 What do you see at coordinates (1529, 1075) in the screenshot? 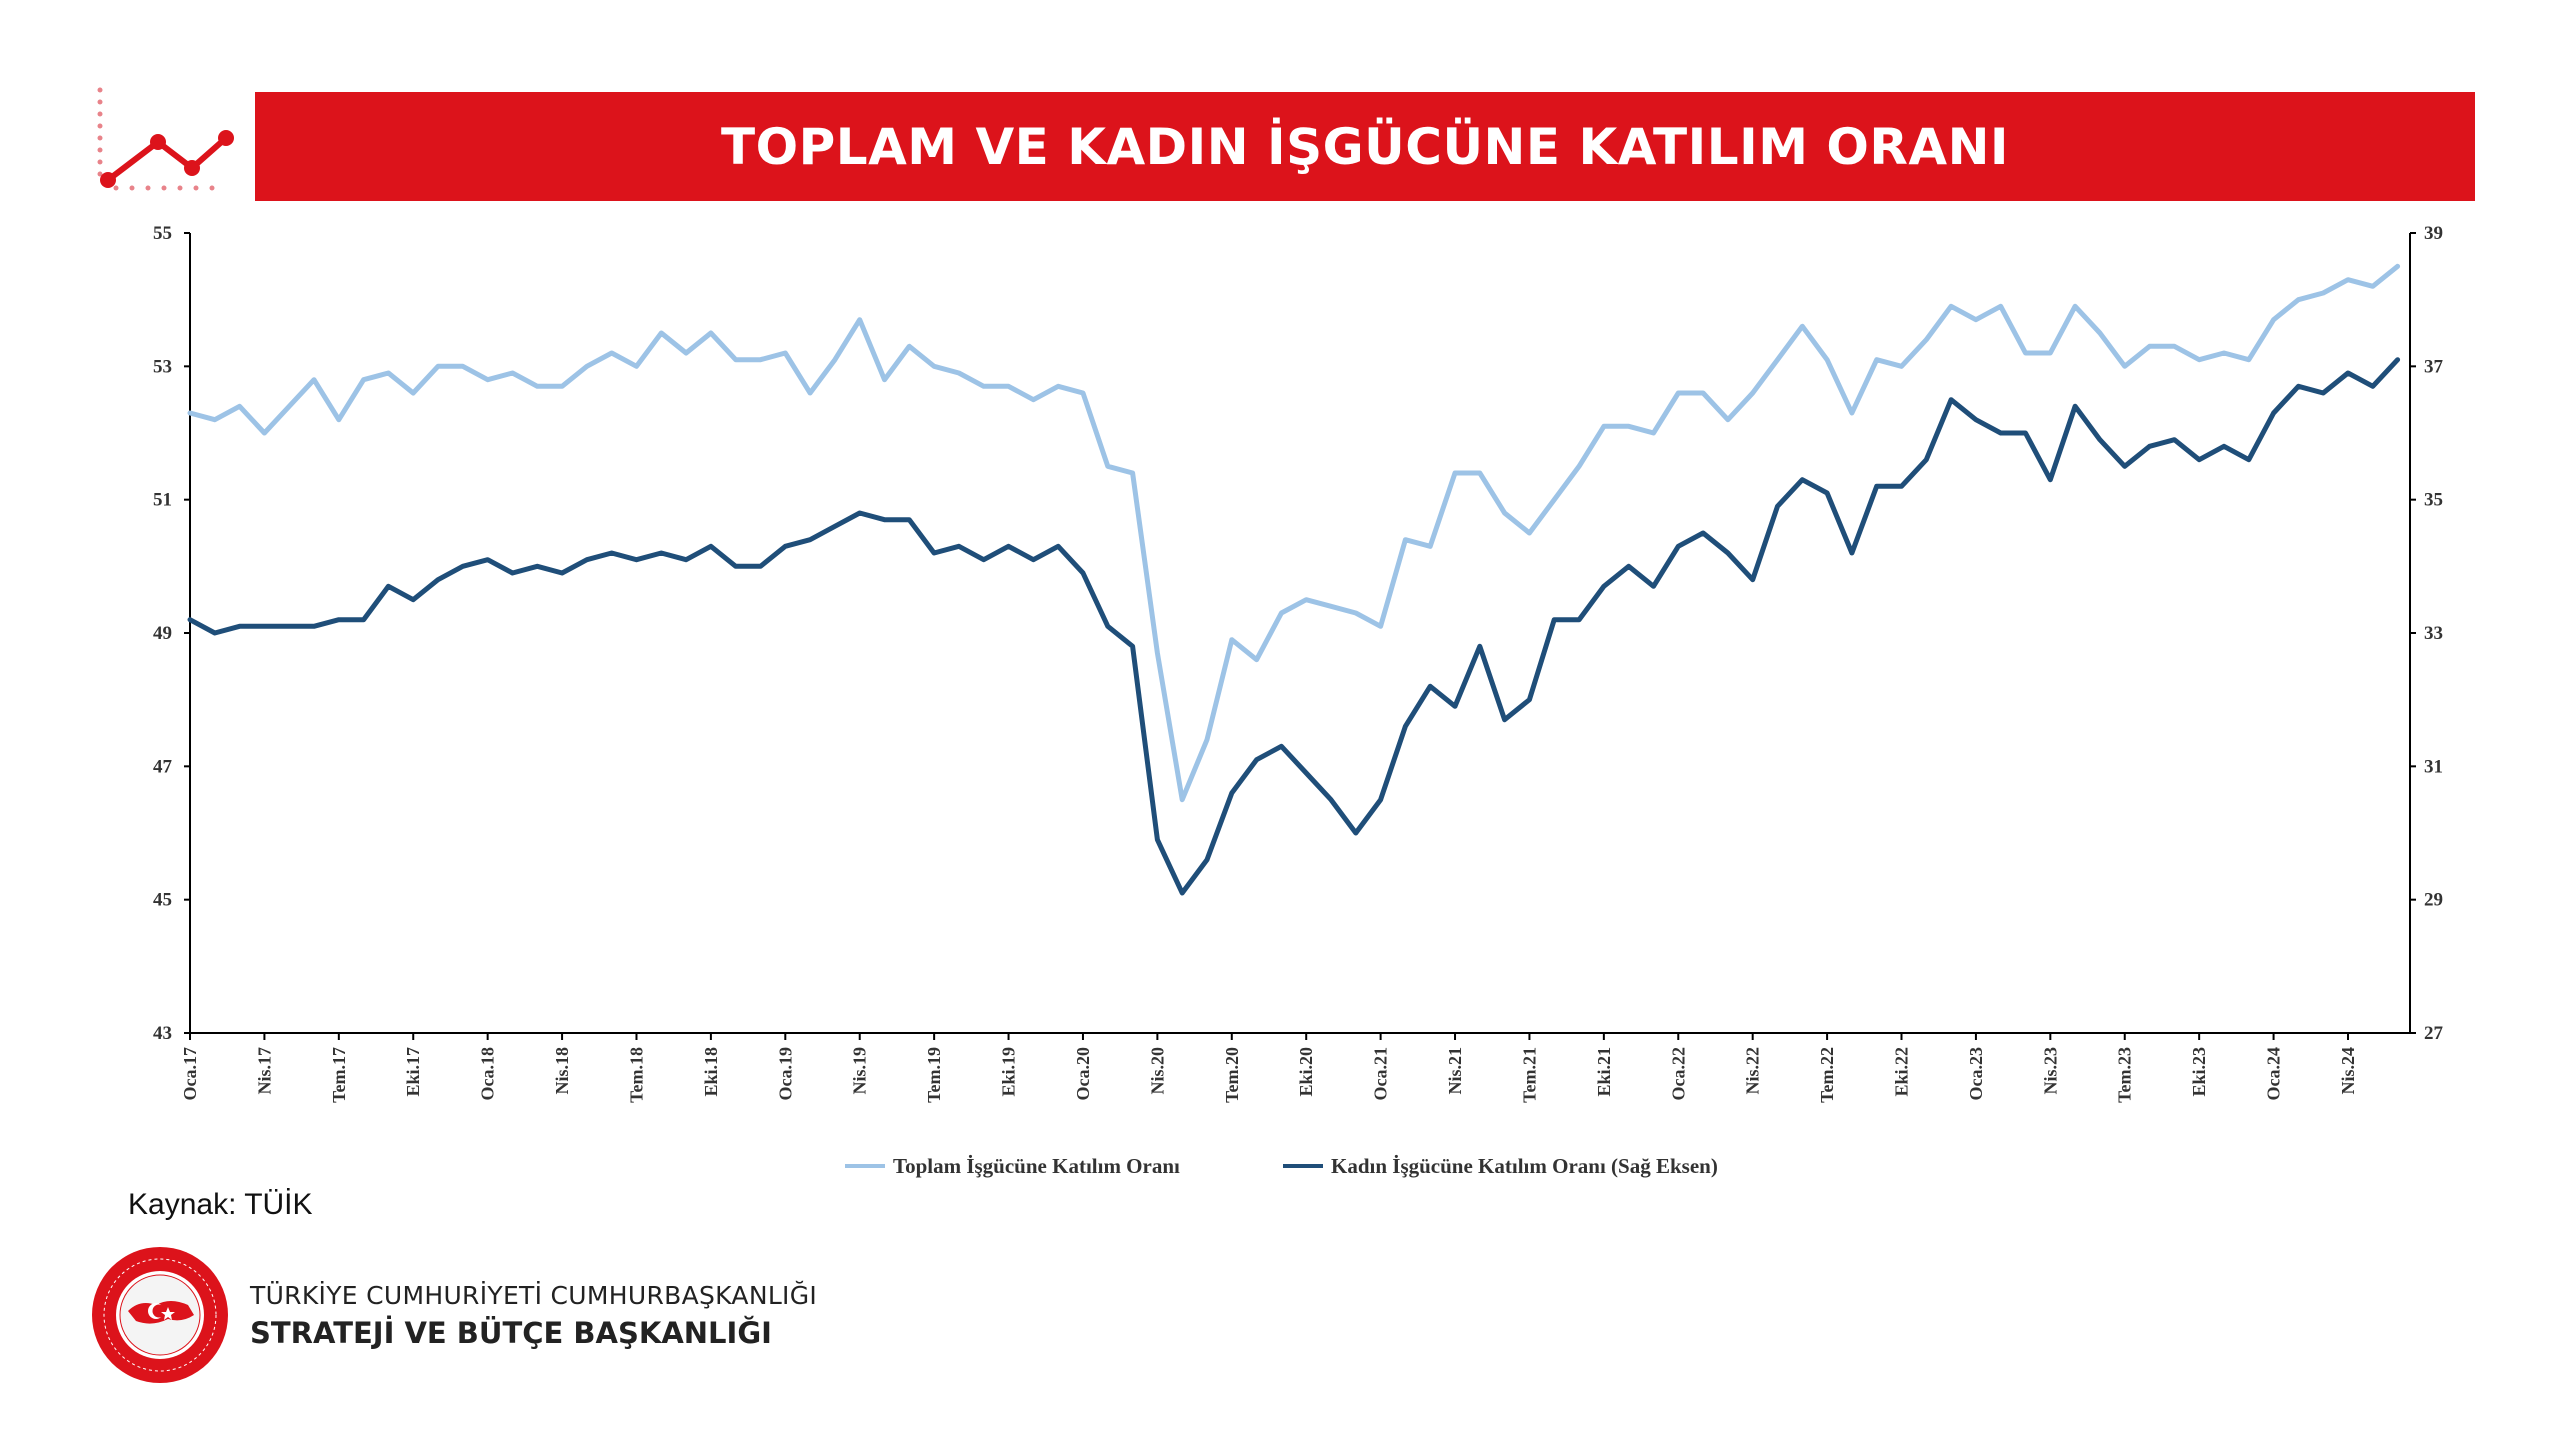
I see `x-tick-label: Tem.21` at bounding box center [1529, 1075].